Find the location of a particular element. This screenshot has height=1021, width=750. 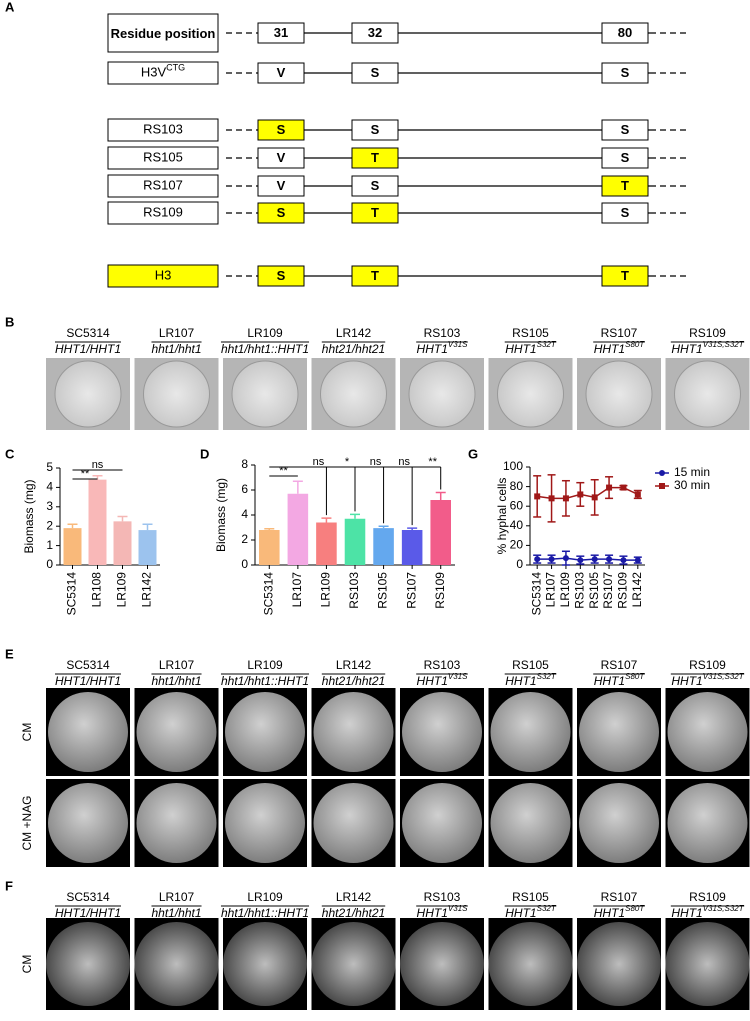

genotype-text: hht1/hht1::HHT1 is located at coordinates (265, 913).